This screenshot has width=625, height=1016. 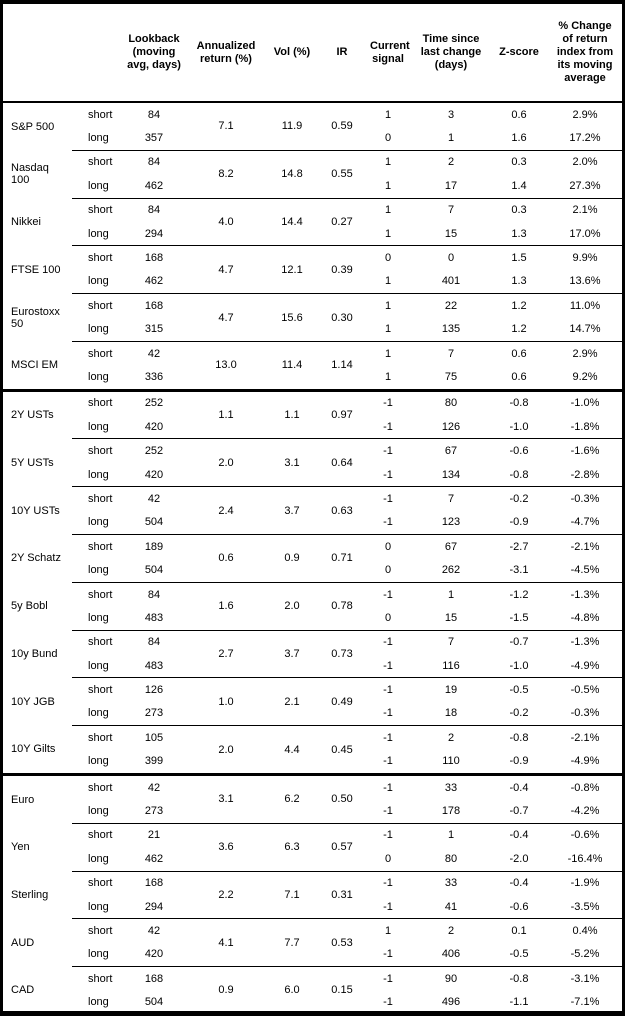 What do you see at coordinates (312, 618) in the screenshot?
I see `table-row: long 483 0 15 -1.5 -4.8%` at bounding box center [312, 618].